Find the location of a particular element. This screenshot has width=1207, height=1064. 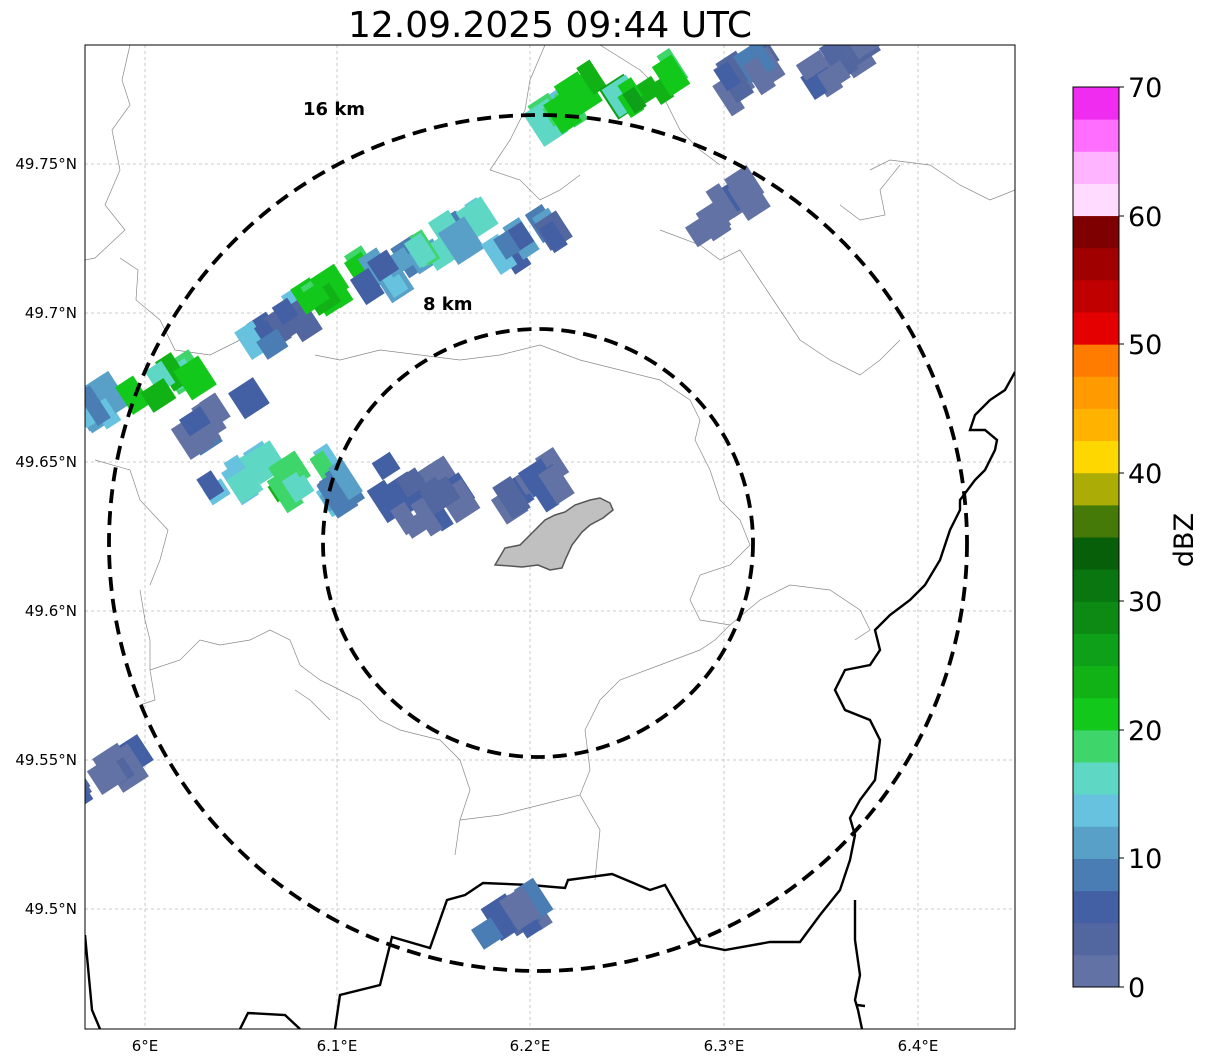

colorbar-tick-label: 40 is located at coordinates (1145, 474).